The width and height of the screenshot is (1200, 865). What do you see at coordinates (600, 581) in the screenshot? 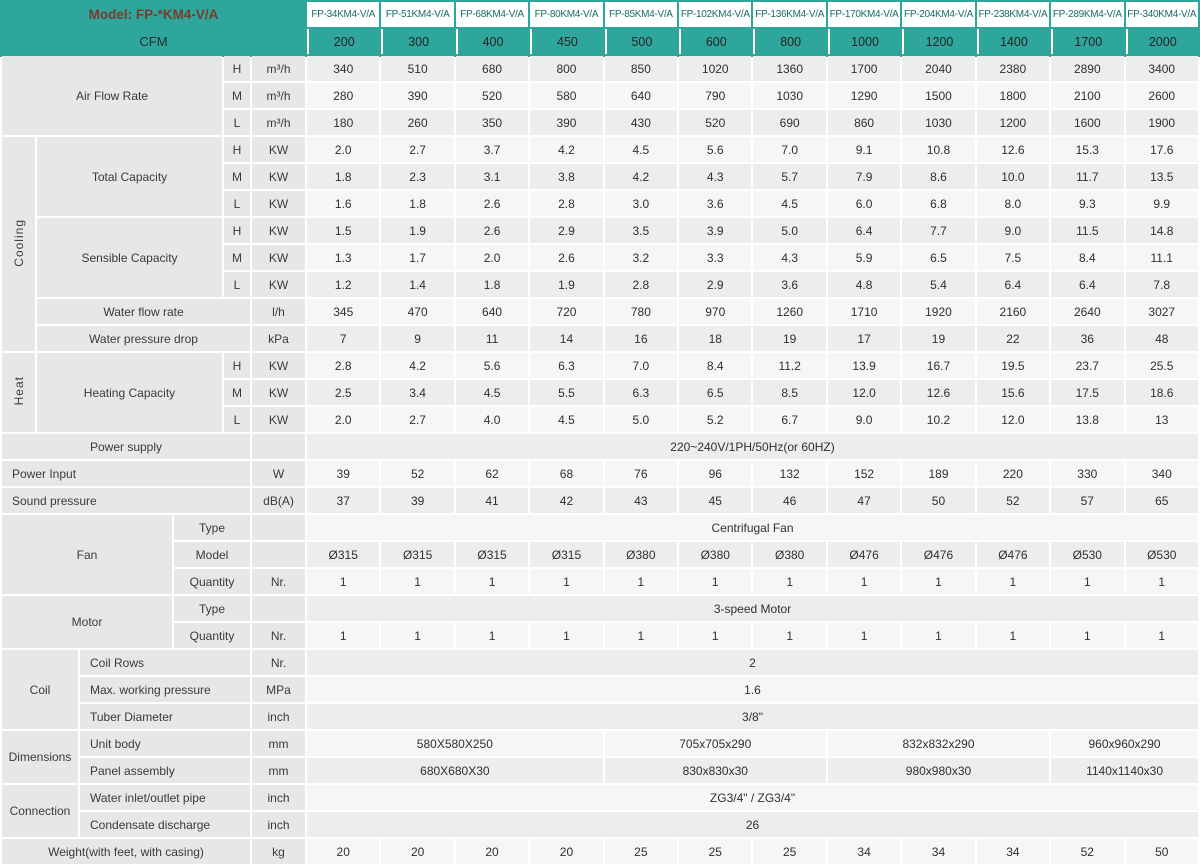
I see `row-fan-quantity: Quantity Nr. 1 1 1 1 1 1 1 1 1 1 1 1` at bounding box center [600, 581].